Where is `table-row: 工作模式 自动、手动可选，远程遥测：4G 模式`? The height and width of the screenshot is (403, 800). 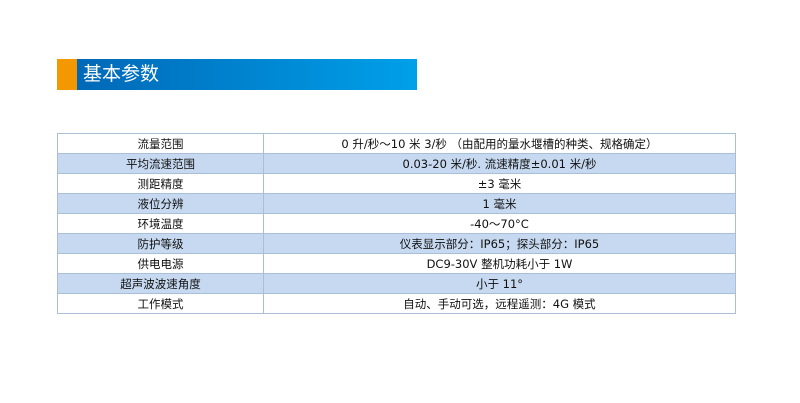 table-row: 工作模式 自动、手动可选，远程遥测：4G 模式 is located at coordinates (396, 303).